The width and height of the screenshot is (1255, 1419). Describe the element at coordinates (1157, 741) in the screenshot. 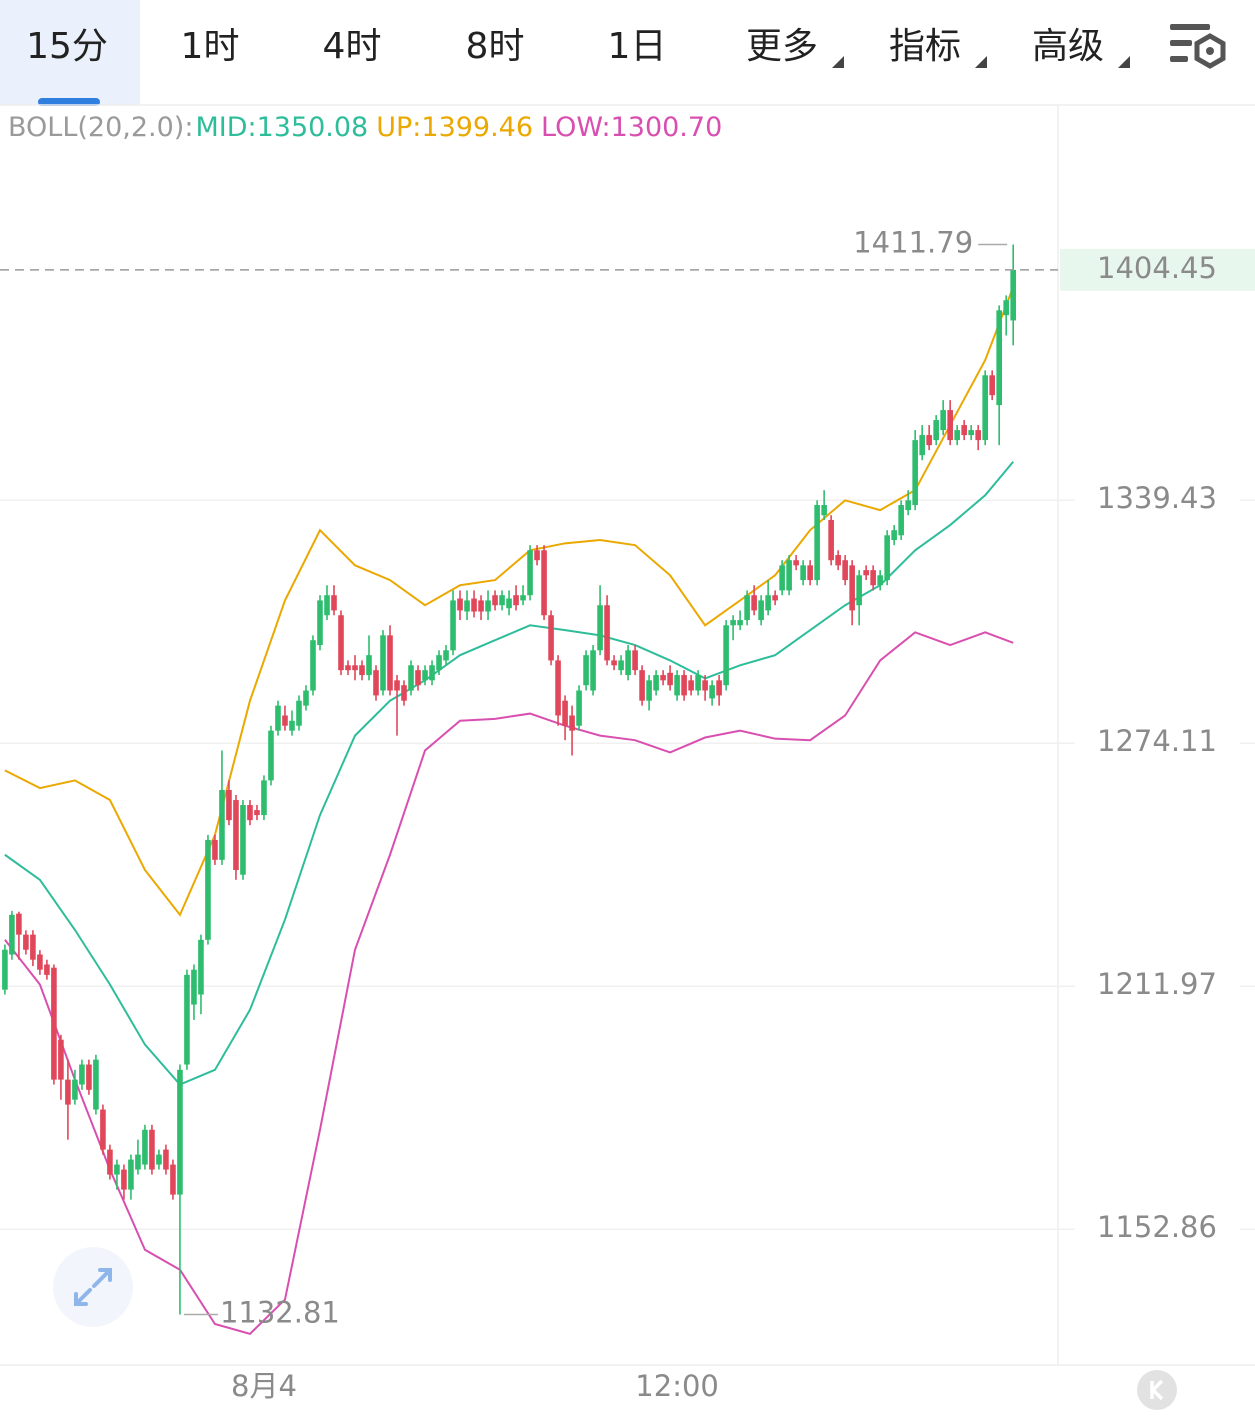

I see `y-tick-label: 1274.11` at that location.